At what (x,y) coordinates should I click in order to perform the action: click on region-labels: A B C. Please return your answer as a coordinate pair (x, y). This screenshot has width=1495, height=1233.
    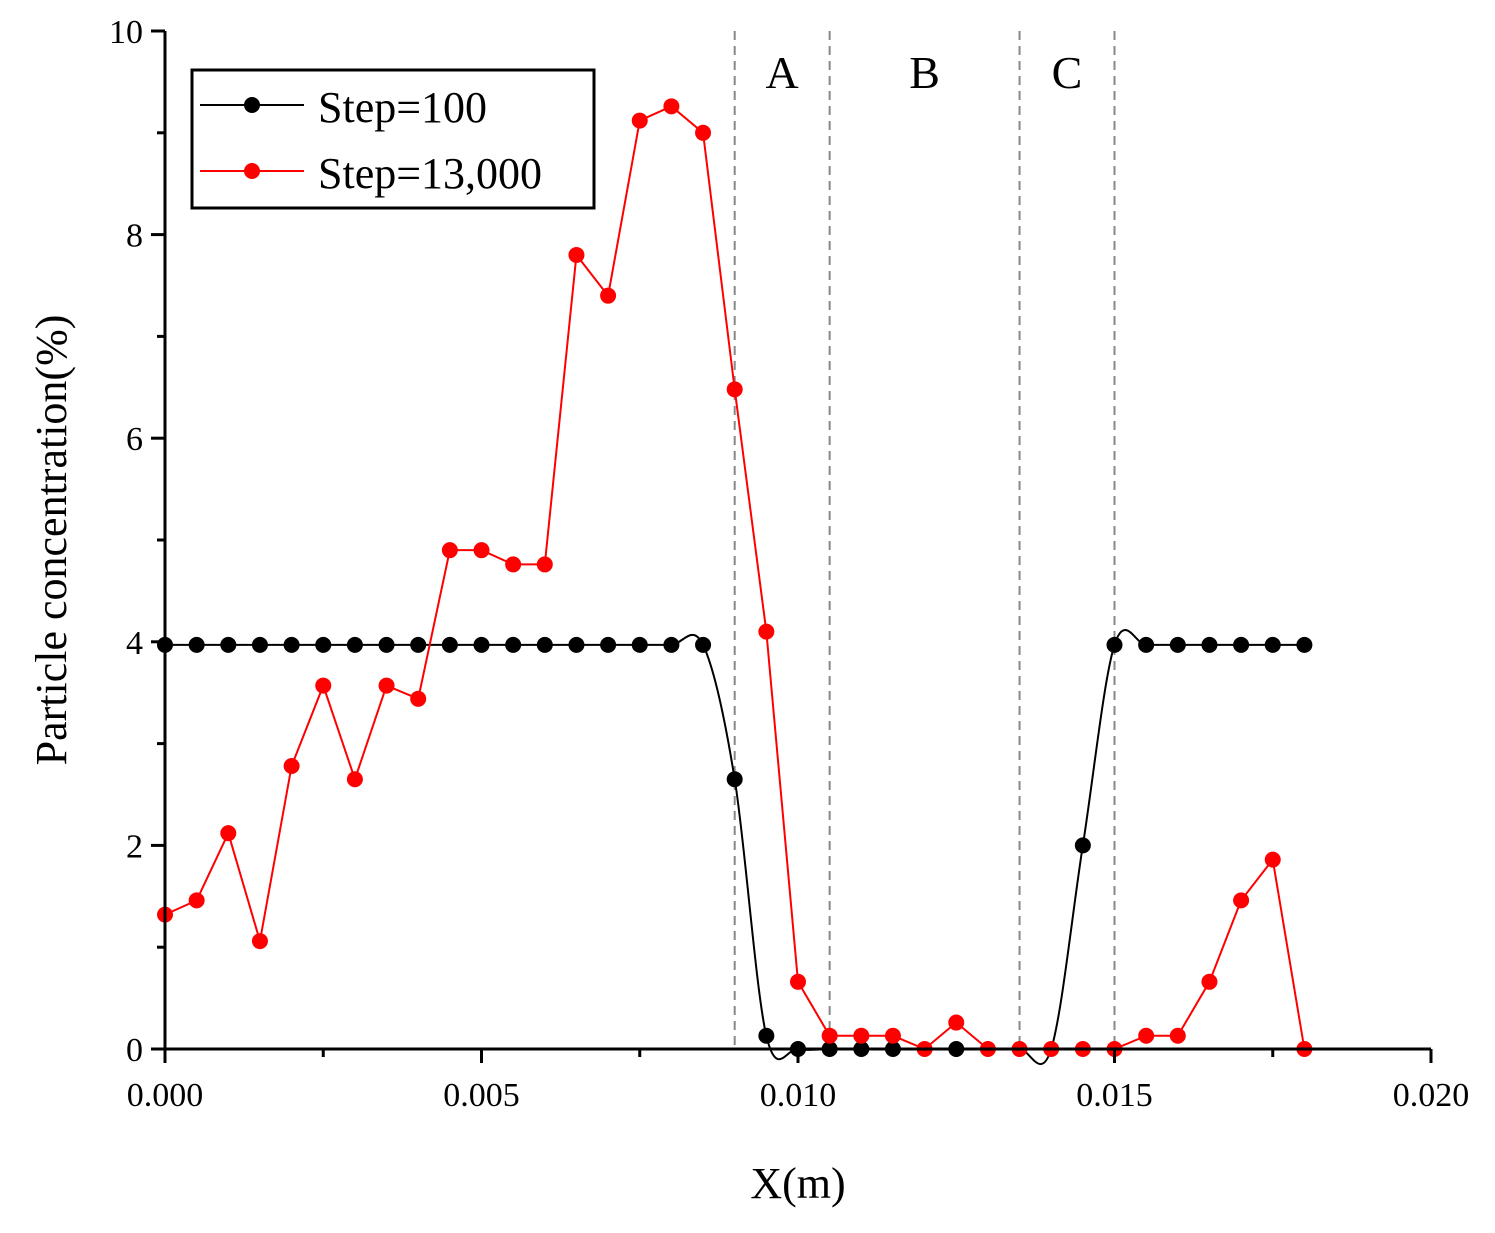
    Looking at the image, I should click on (924, 72).